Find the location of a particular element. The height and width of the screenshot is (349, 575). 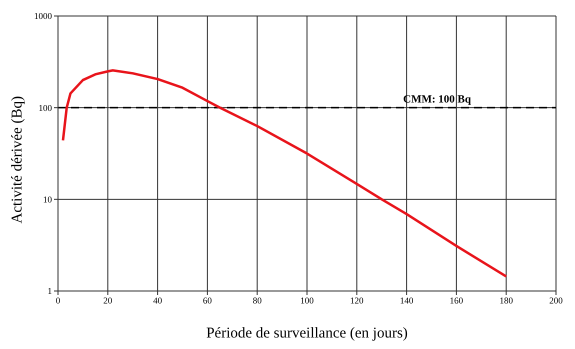

y-tick-label: 1000 is located at coordinates (43, 16).